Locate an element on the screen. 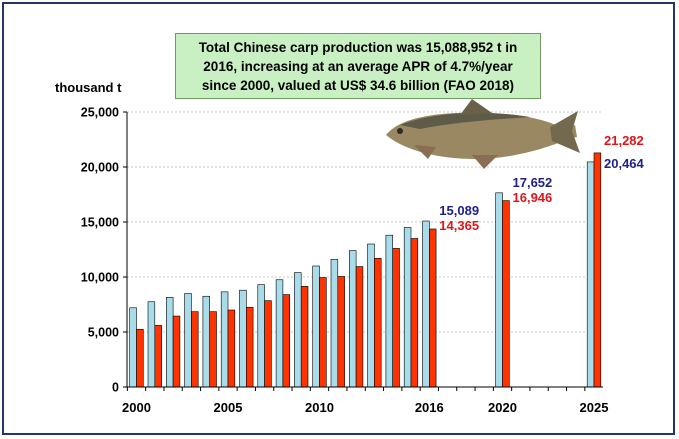 The width and height of the screenshot is (679, 439). data-label-series-2: 21,282 is located at coordinates (624, 140).